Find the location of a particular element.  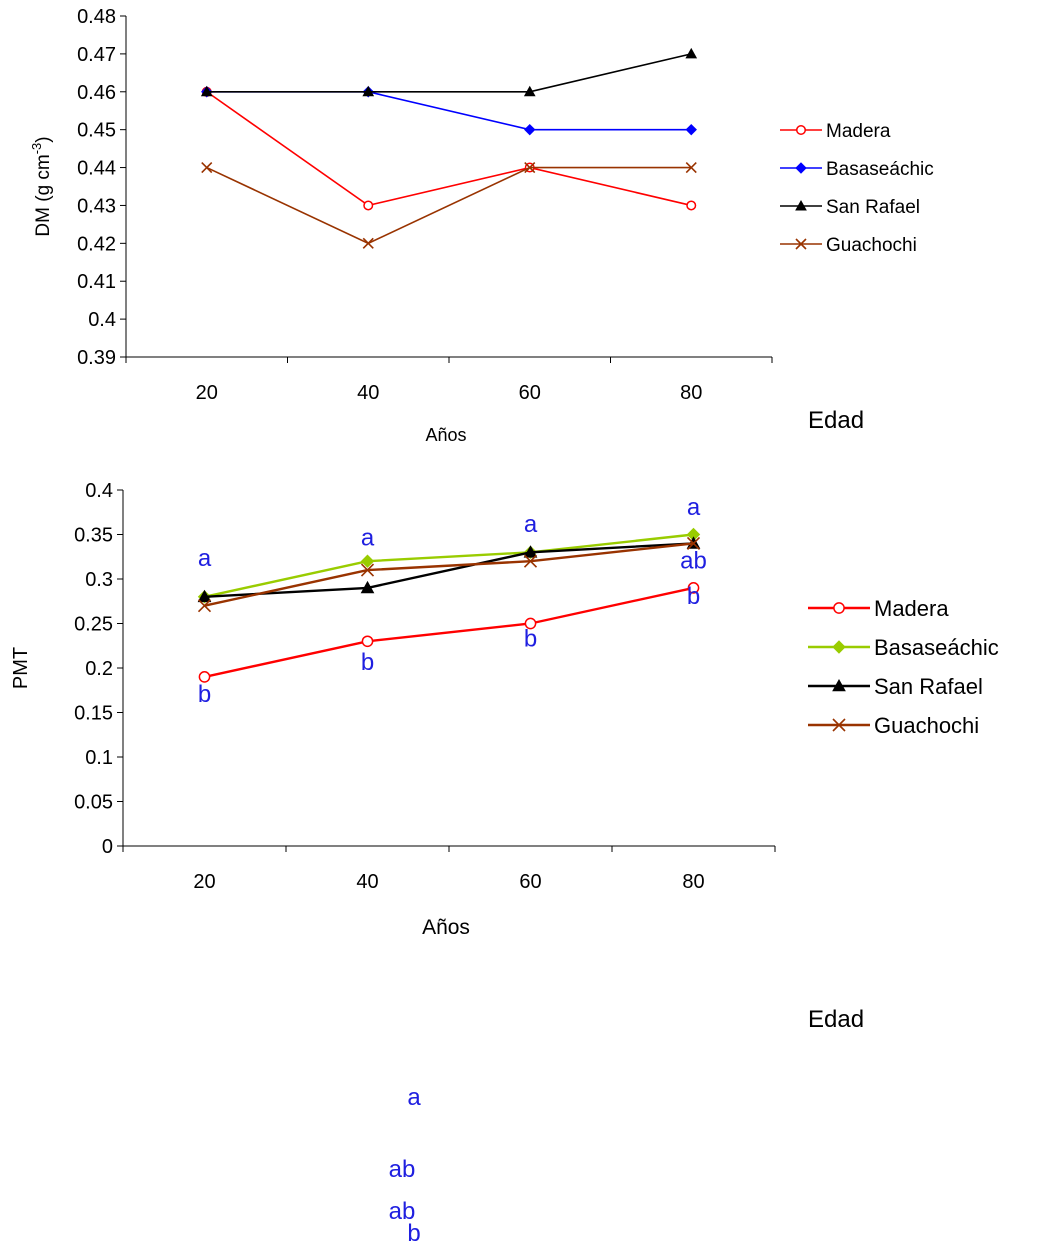

y-axis-label-close: ) is located at coordinates (43, 139).